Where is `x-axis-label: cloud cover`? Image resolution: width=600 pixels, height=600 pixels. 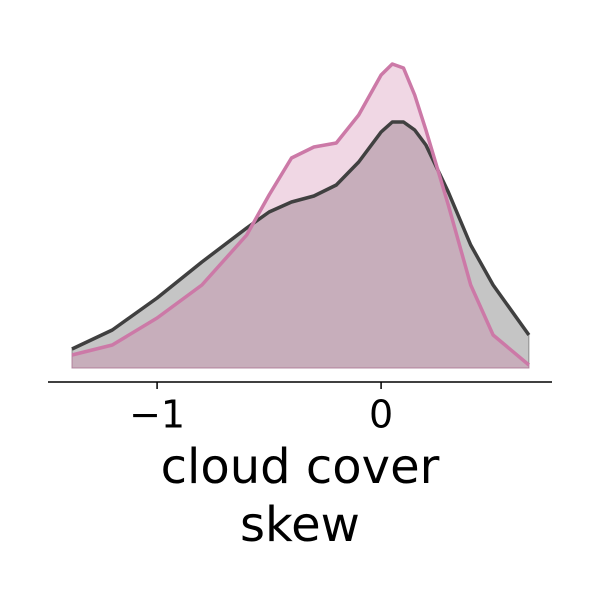
x-axis-label: cloud cover is located at coordinates (300, 467).